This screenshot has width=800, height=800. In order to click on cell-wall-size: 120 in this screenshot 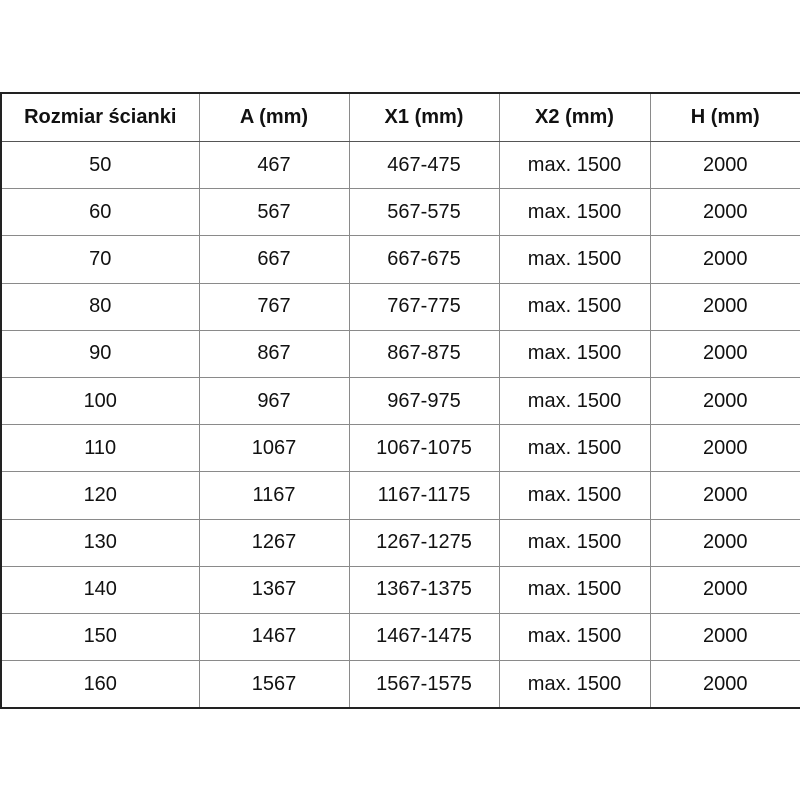, I will do `click(100, 495)`.